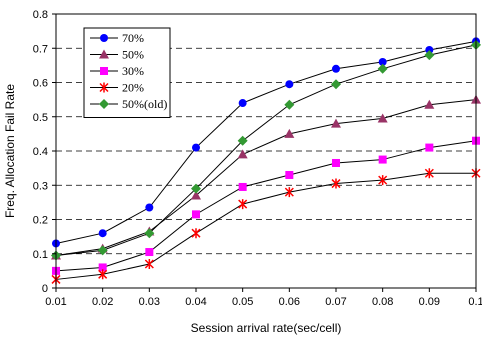  Describe the element at coordinates (117, 55) in the screenshot. I see `legend-item: 50%` at that location.